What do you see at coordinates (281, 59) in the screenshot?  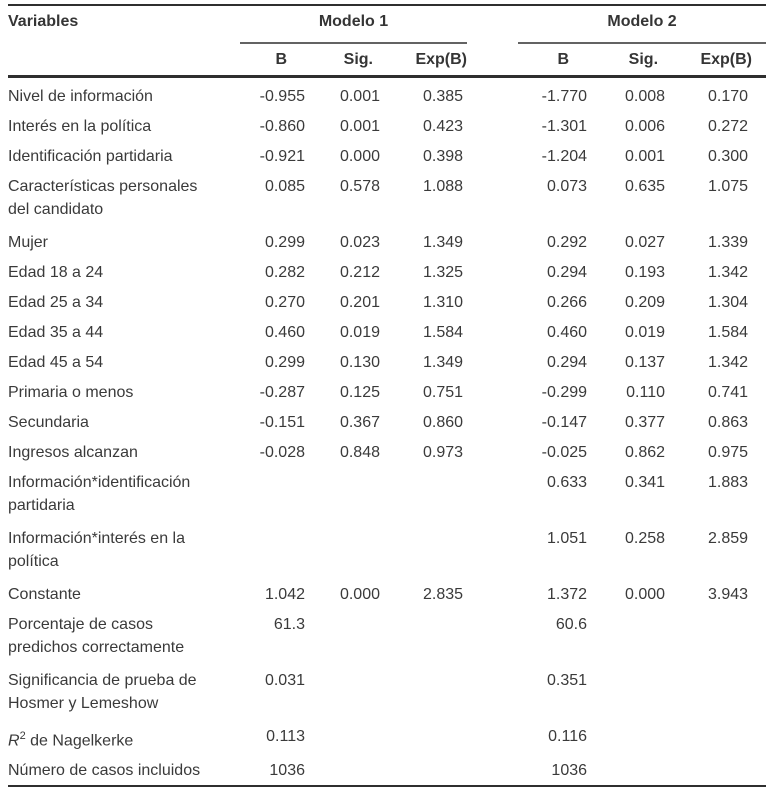 I see `col-header-b-model1: B` at bounding box center [281, 59].